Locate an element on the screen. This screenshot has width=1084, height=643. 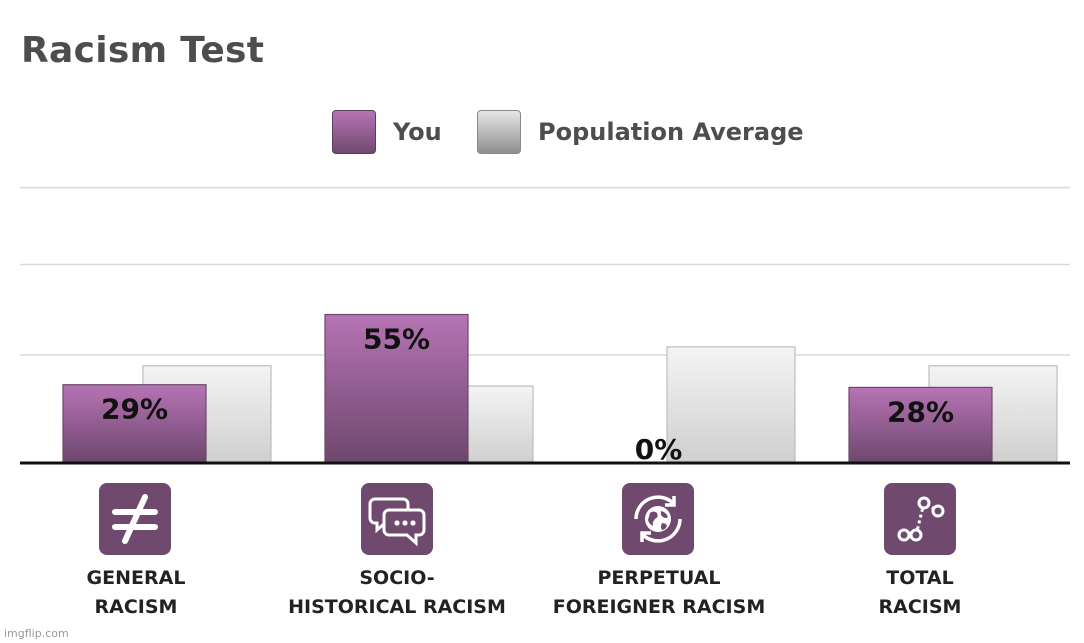
legend-label-population-average: Population Average is located at coordinates (671, 132).